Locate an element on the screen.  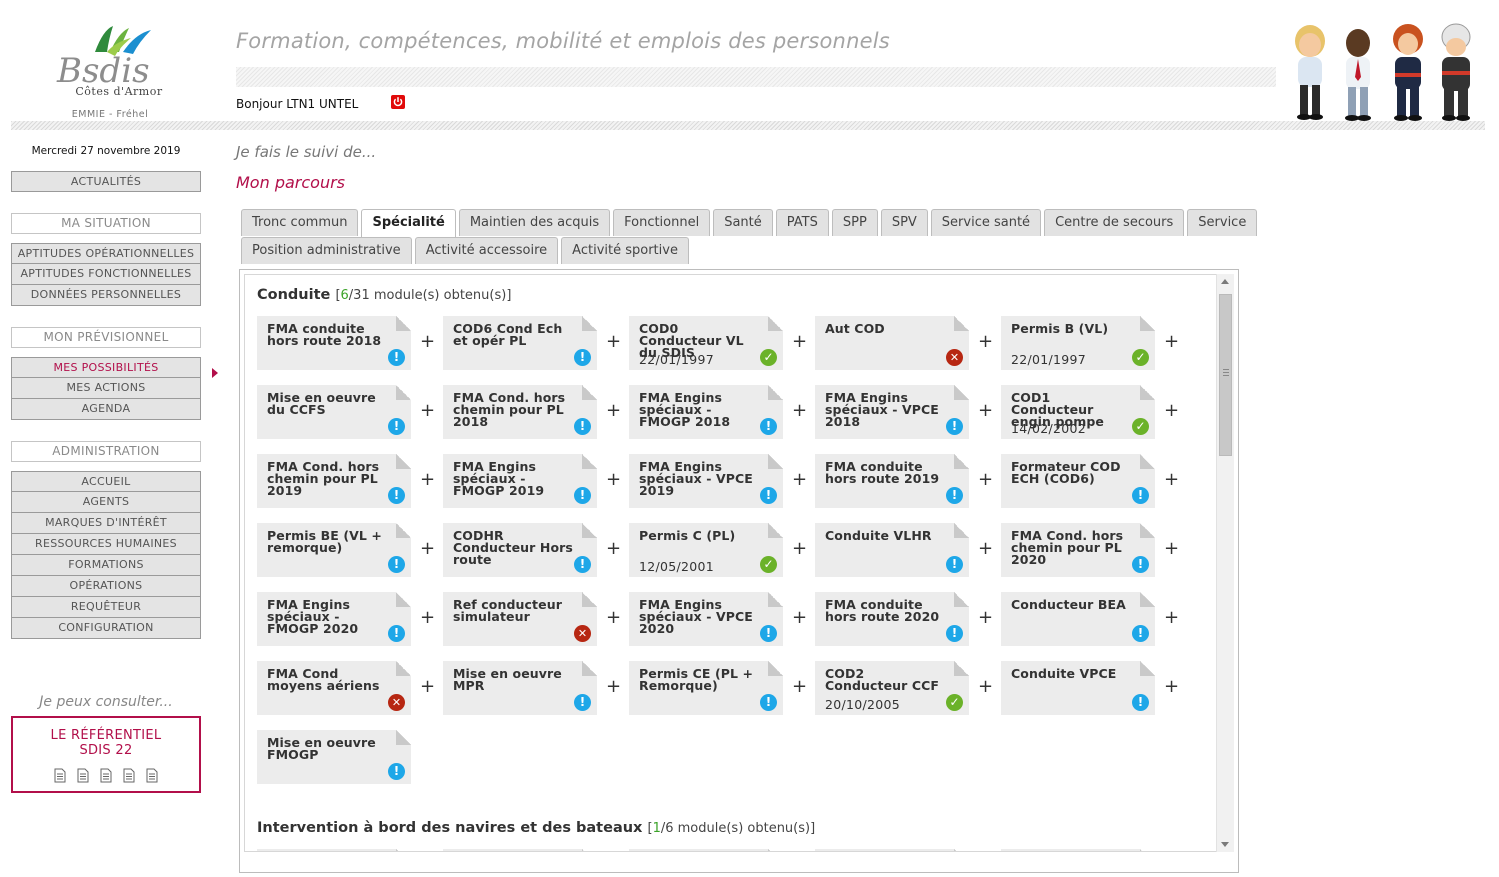
module-card: FMA Engins spéciaux - FMOGP 2019! is located at coordinates (520, 481).